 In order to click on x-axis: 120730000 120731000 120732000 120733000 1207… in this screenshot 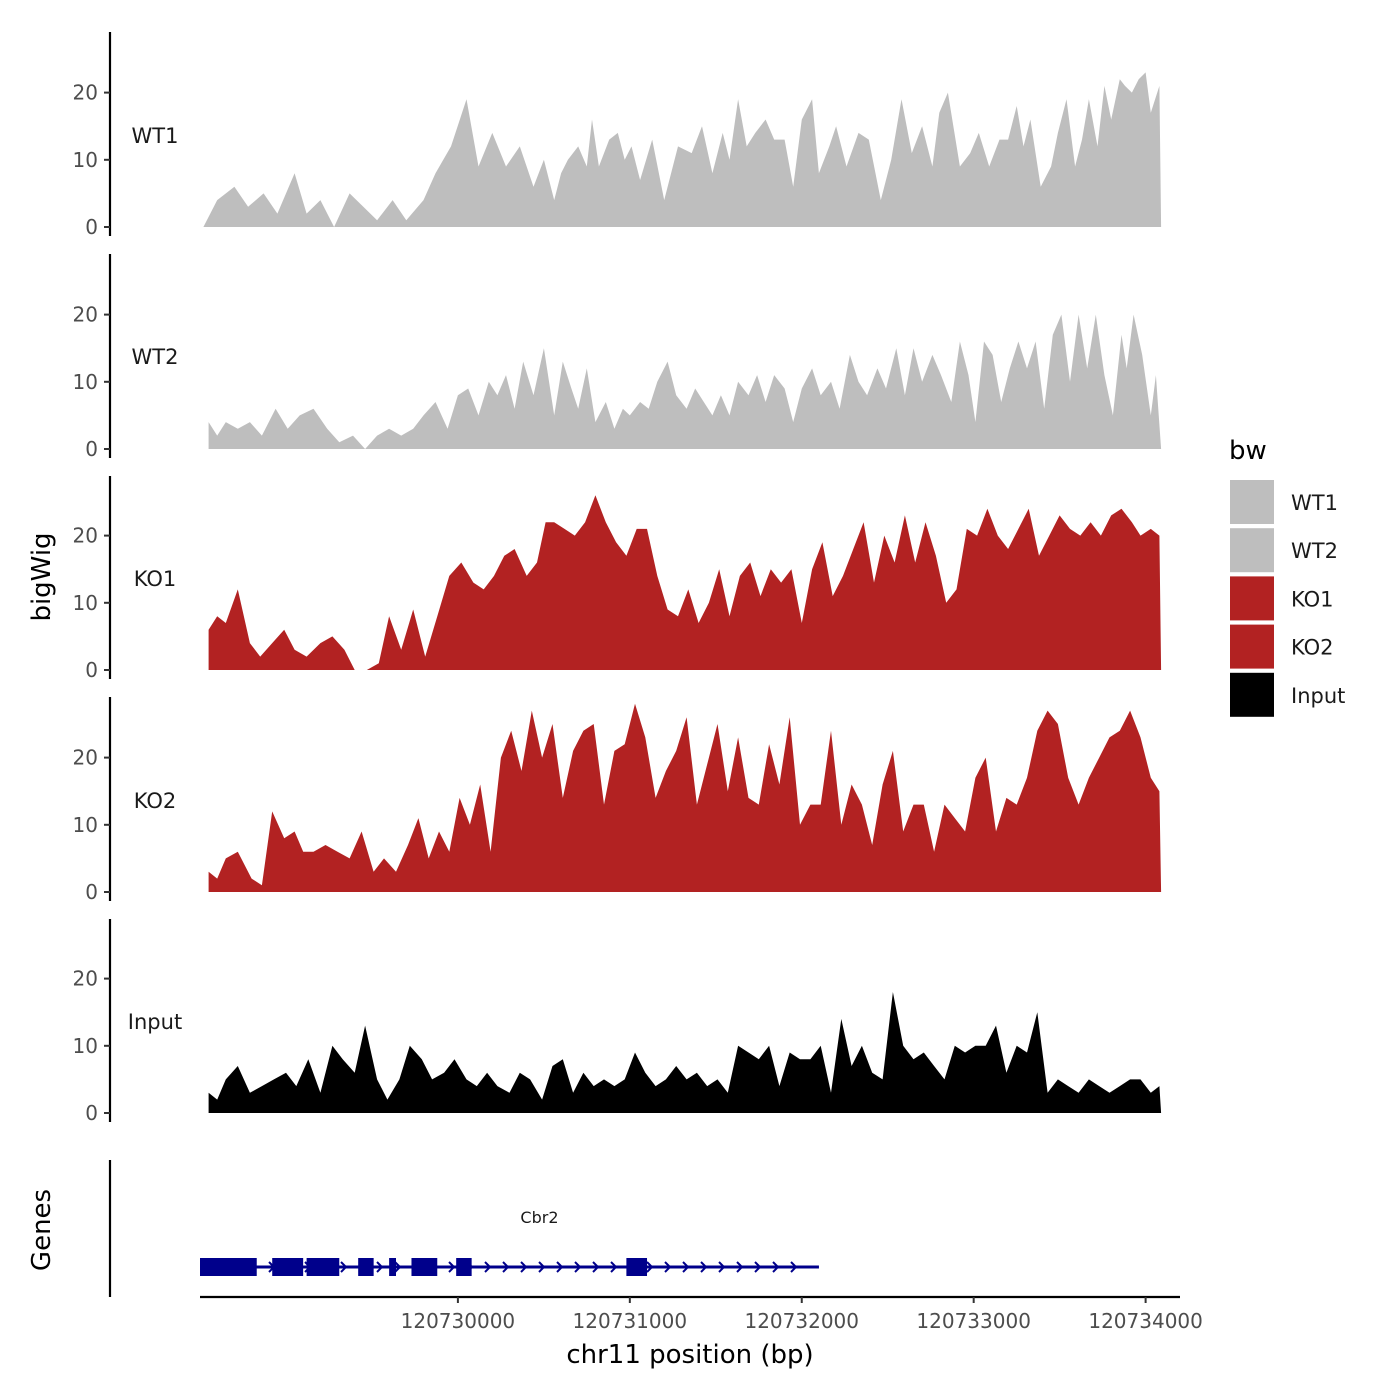, I will do `click(701, 1314)`.